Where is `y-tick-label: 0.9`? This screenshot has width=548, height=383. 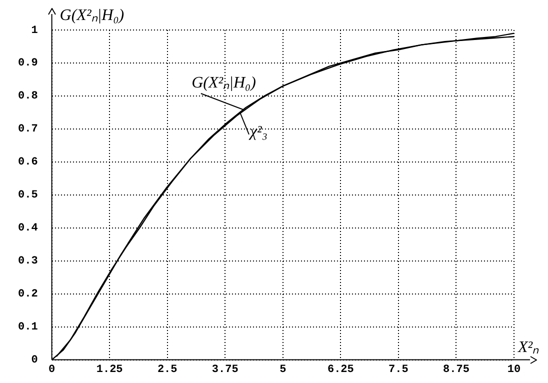 y-tick-label: 0.9 is located at coordinates (28, 64).